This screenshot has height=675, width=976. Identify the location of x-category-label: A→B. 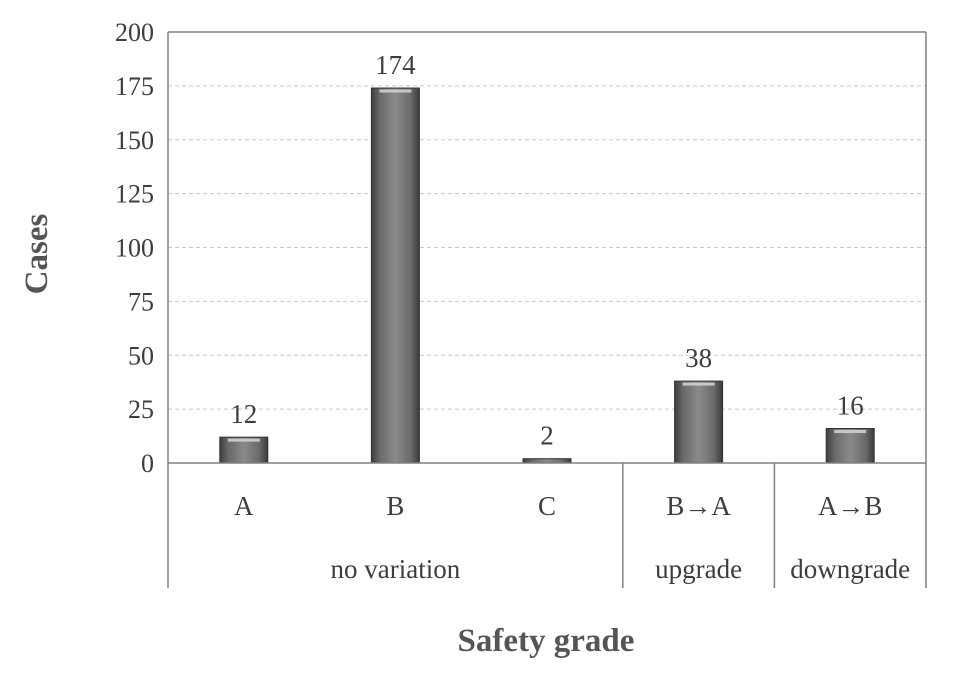
(850, 506).